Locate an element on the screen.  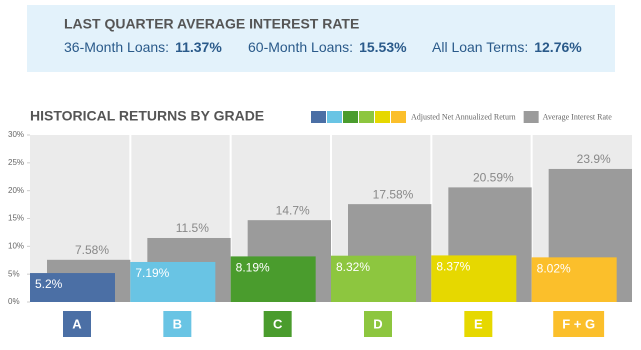
value-label: 8.19% is located at coordinates (253, 268).